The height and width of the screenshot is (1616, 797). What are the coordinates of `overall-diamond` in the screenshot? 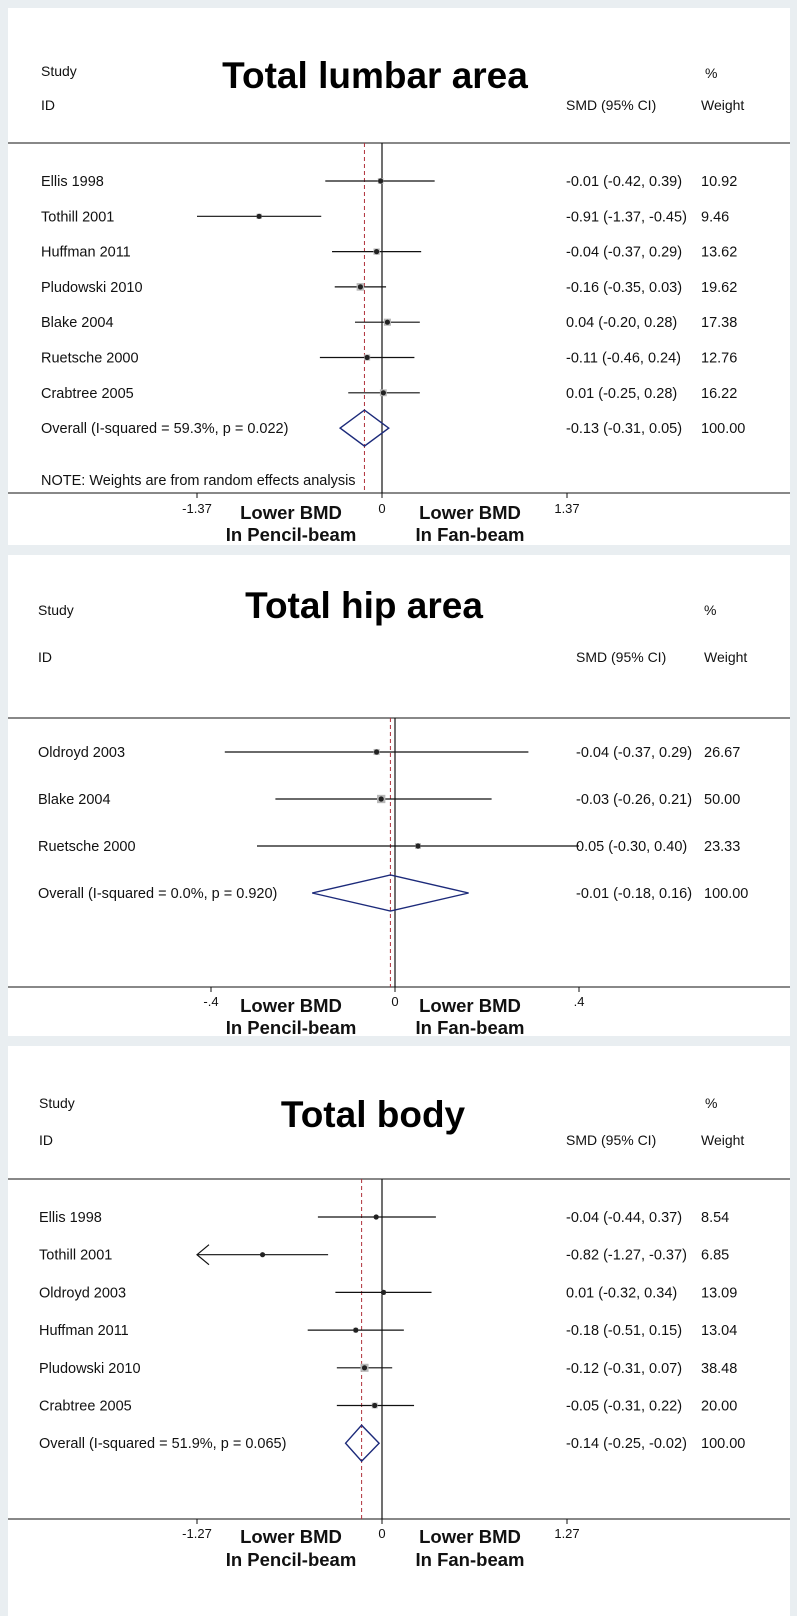 It's located at (362, 1443).